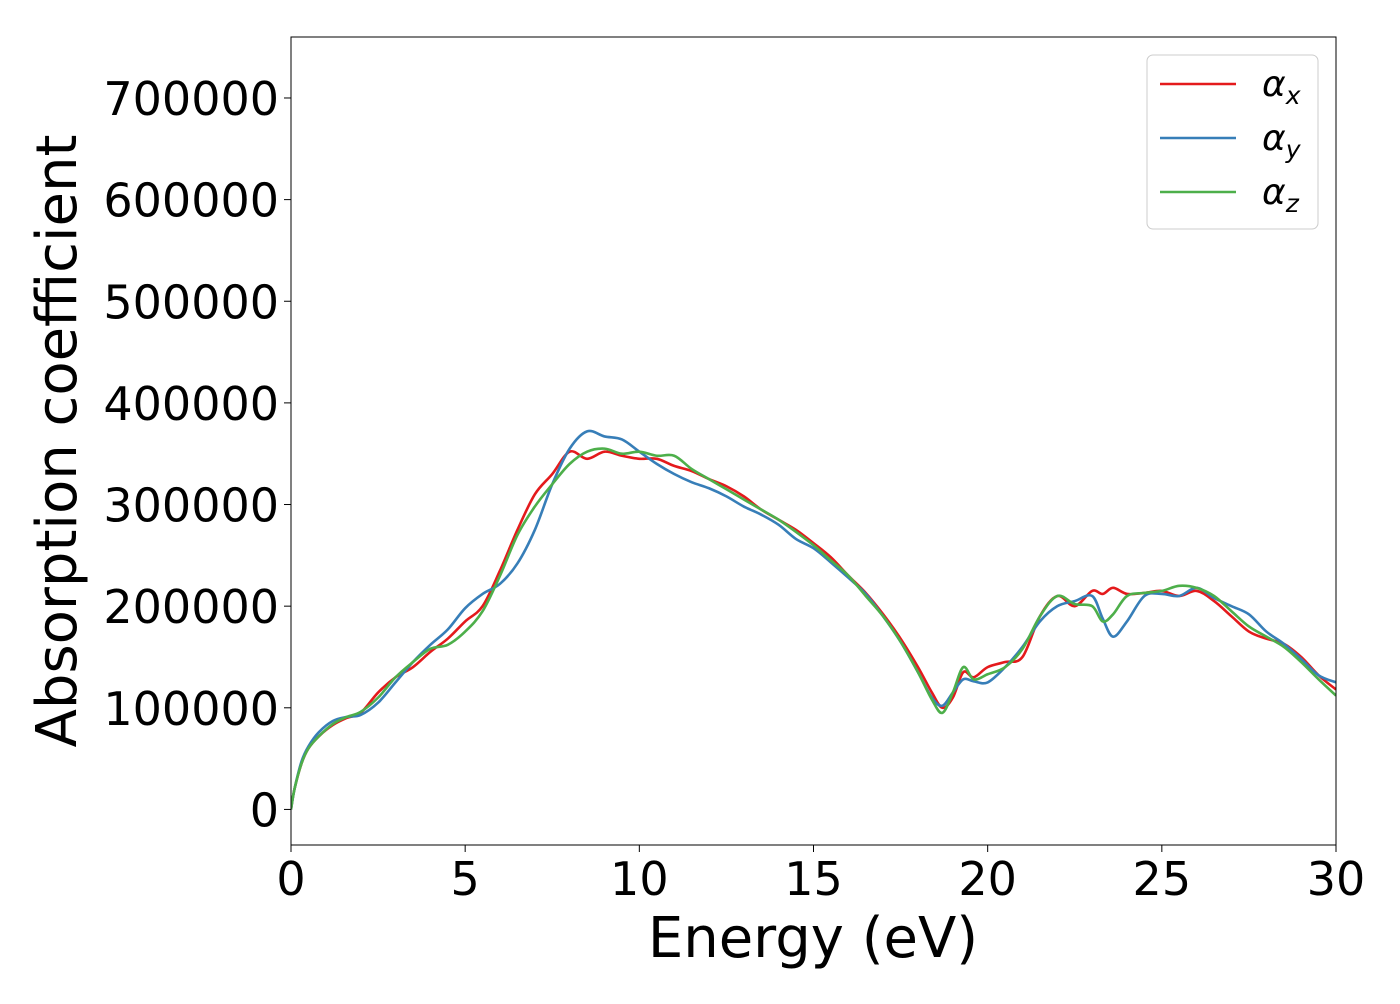 This screenshot has width=1400, height=1004. Describe the element at coordinates (191, 404) in the screenshot. I see `y-tick-label: 400000` at that location.